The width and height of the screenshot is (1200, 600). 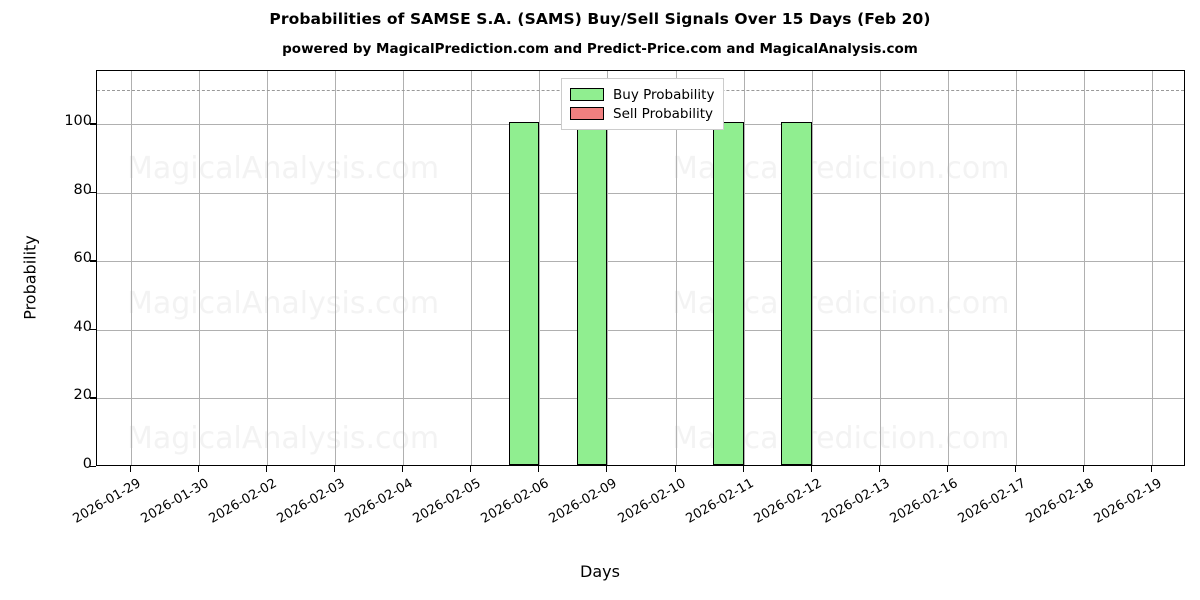 I want to click on y-tick-label: 60, so click(x=82, y=258).